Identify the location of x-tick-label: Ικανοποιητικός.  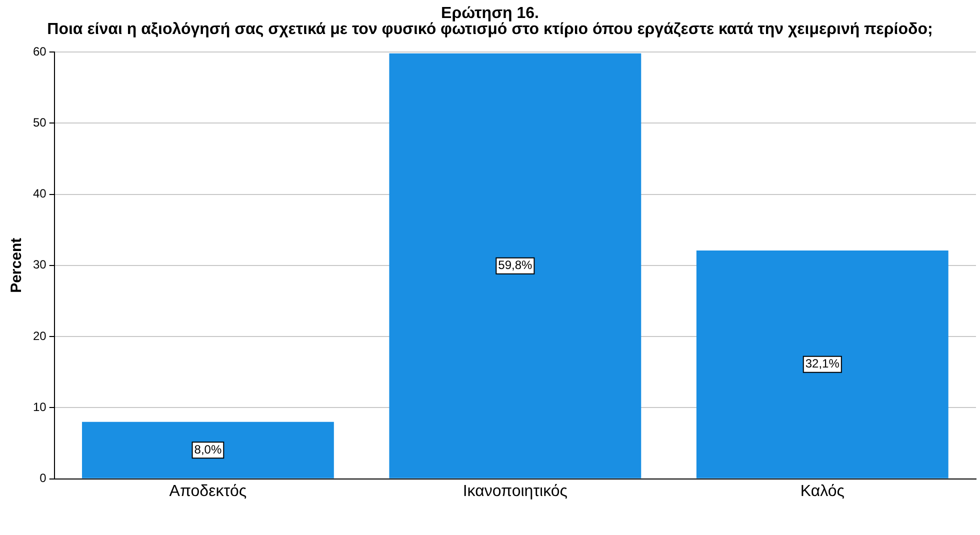
(515, 491).